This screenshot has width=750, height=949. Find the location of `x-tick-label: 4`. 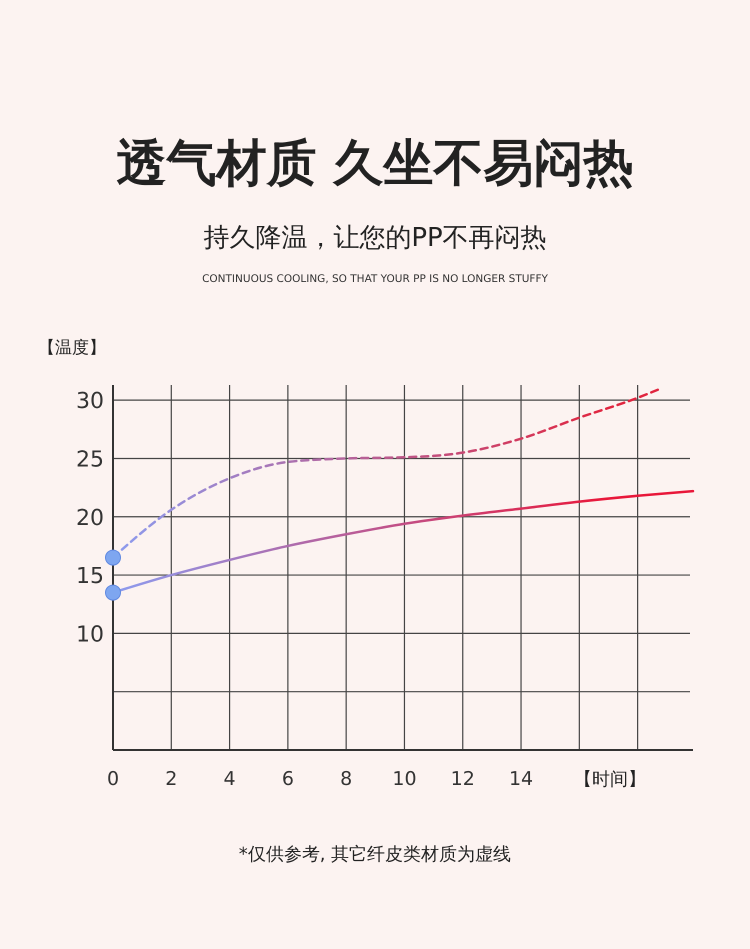

x-tick-label: 4 is located at coordinates (230, 779).